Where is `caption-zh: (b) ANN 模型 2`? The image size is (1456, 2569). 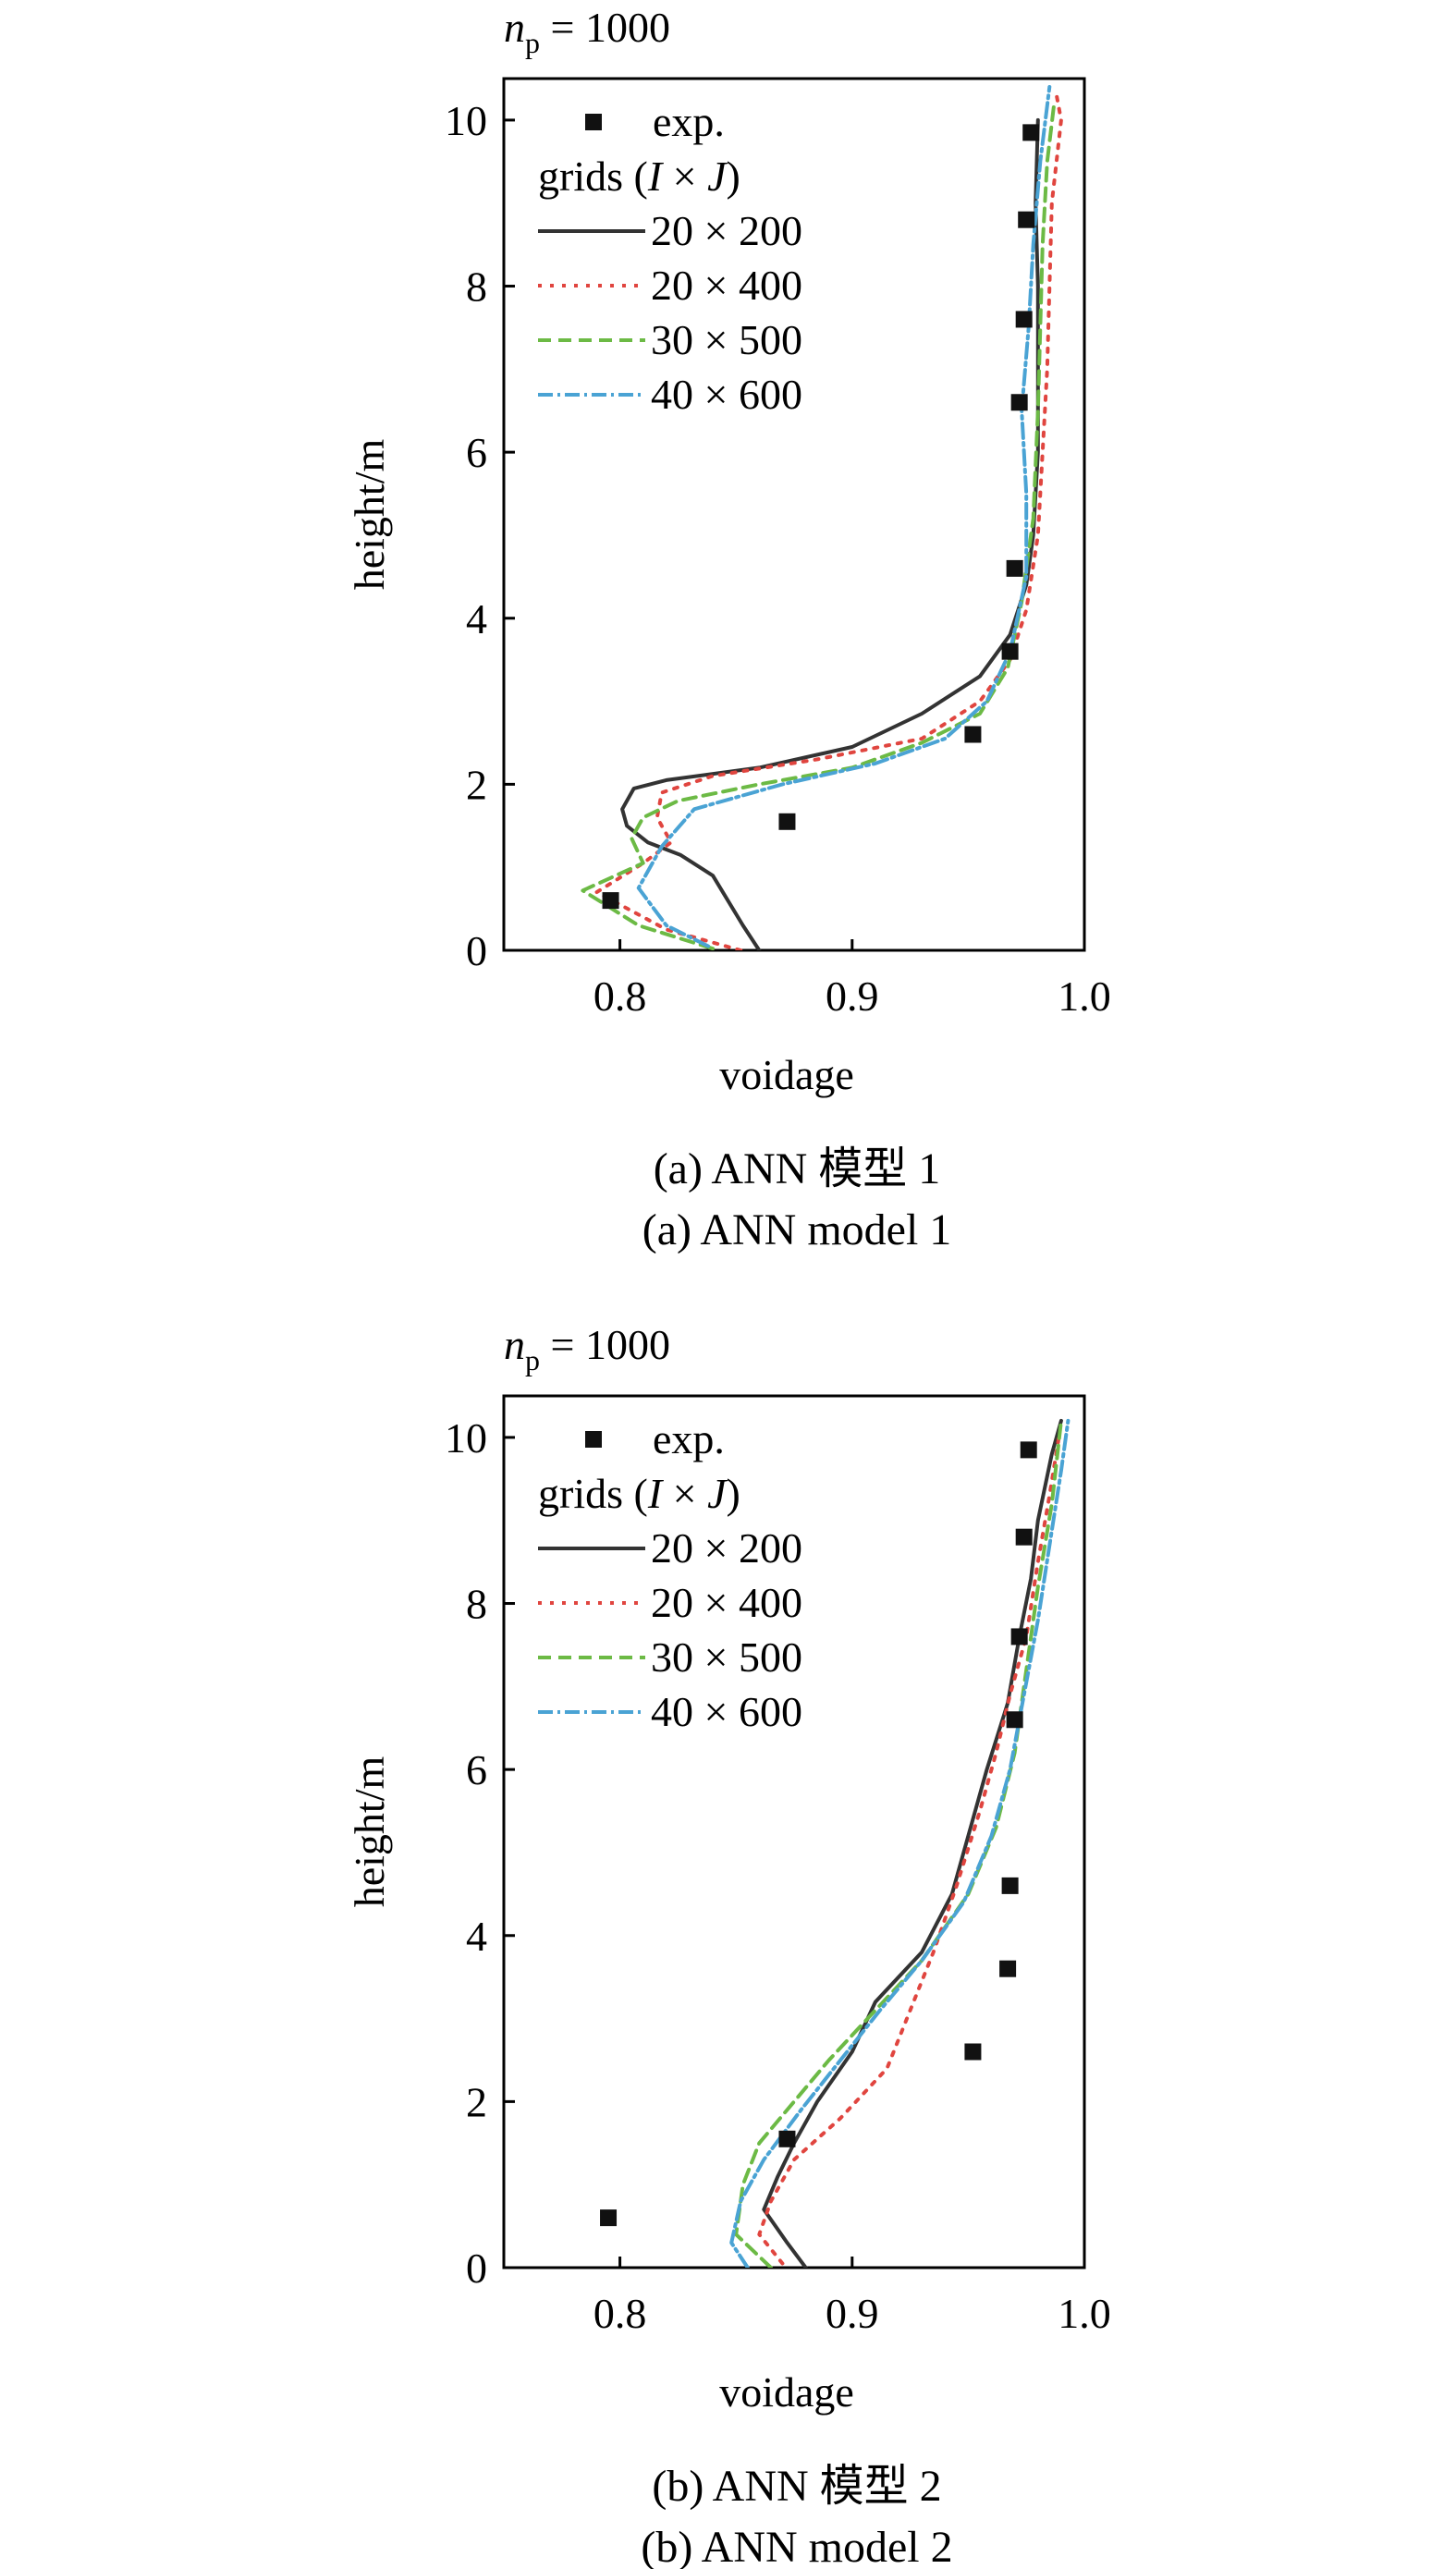
caption-zh: (b) ANN 模型 2 is located at coordinates (796, 2486).